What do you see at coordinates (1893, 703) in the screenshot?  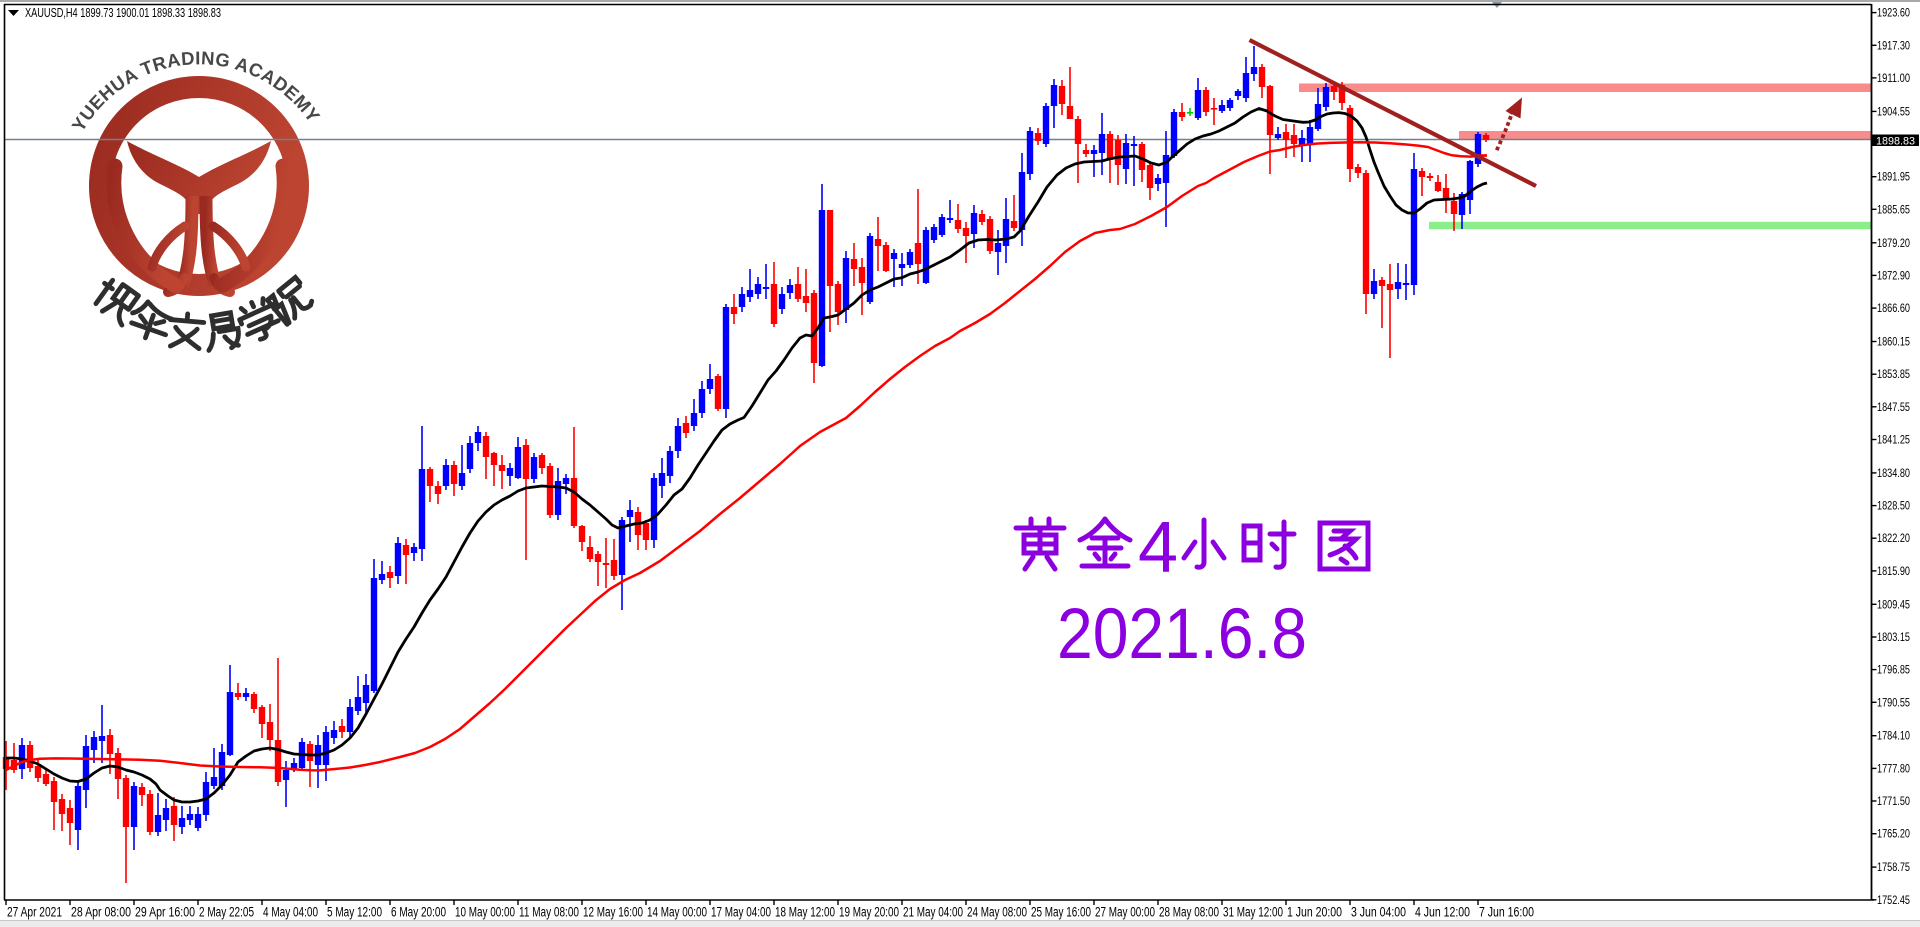 I see `svg-text: 1790.55` at bounding box center [1893, 703].